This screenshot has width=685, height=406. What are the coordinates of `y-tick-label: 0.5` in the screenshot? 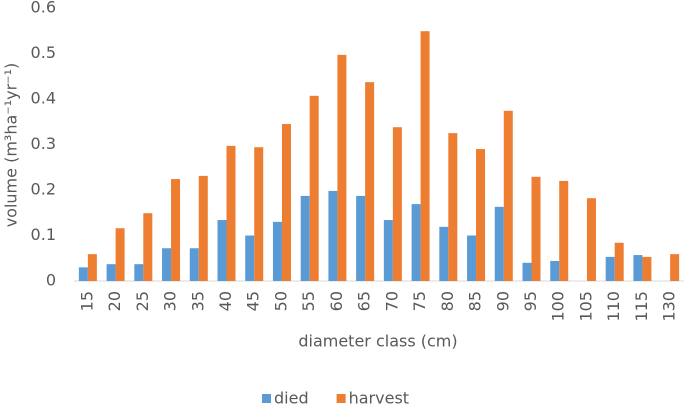 It's located at (43, 52).